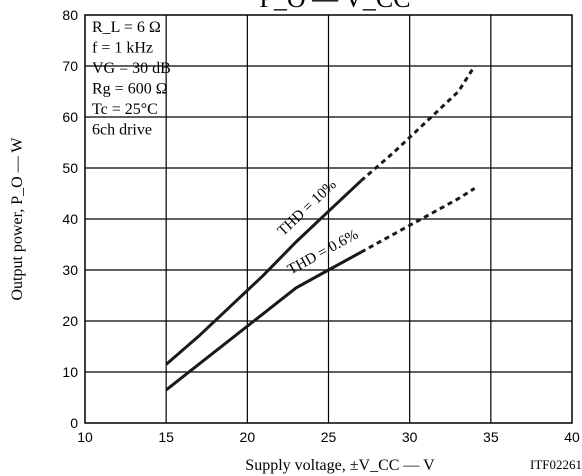 The image size is (582, 476). Describe the element at coordinates (125, 109) in the screenshot. I see `condition-line: Tc = 25°C` at that location.